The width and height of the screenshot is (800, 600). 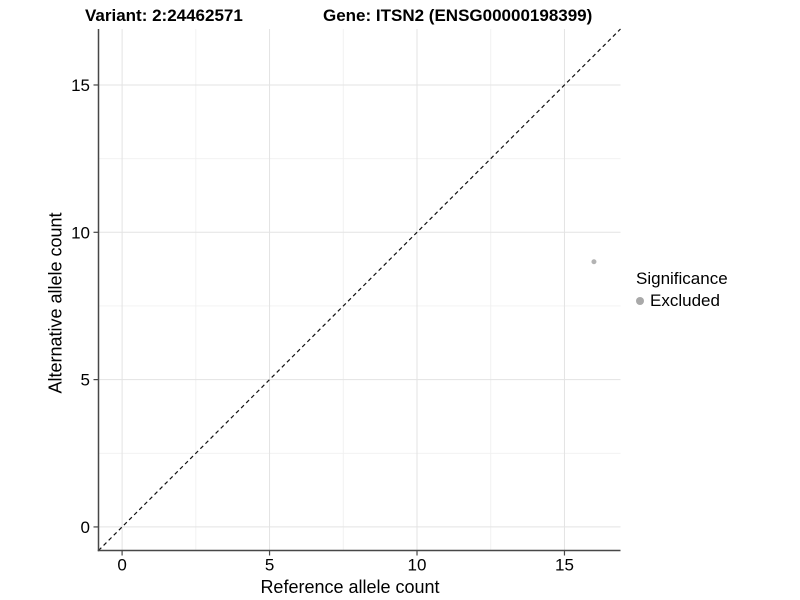 I want to click on x-tick-label: 15, so click(x=564, y=565).